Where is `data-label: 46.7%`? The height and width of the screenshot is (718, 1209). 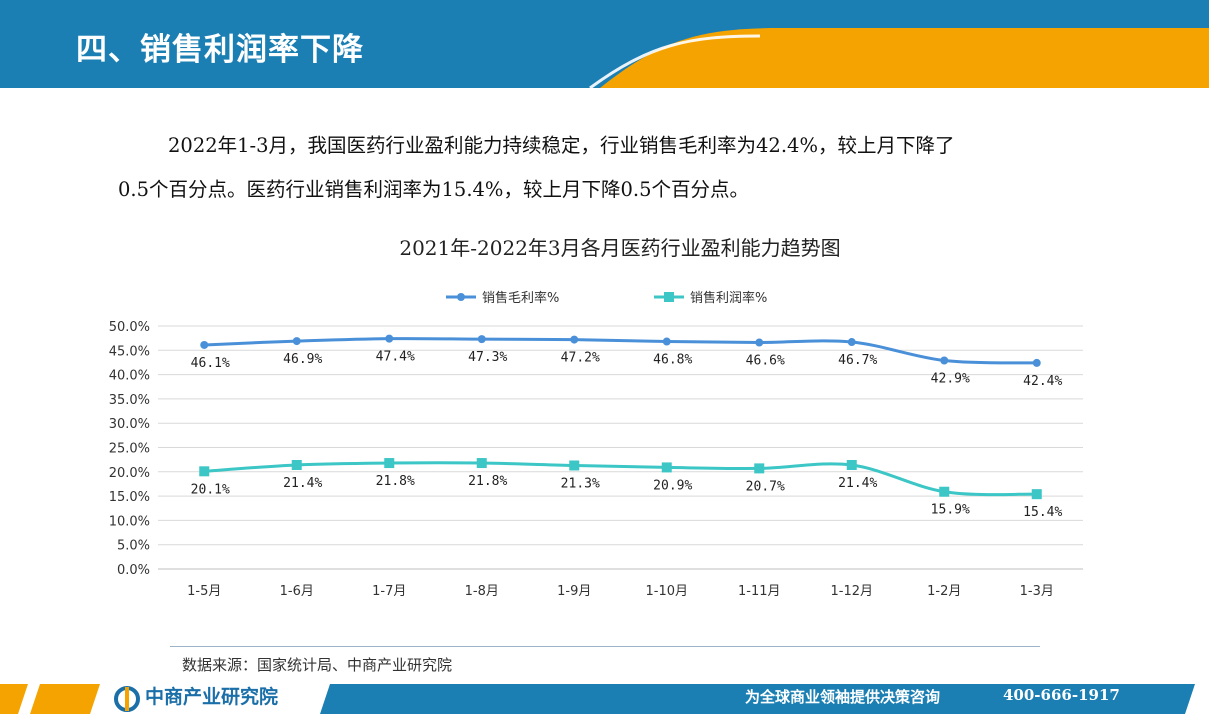
data-label: 46.7% is located at coordinates (857, 360).